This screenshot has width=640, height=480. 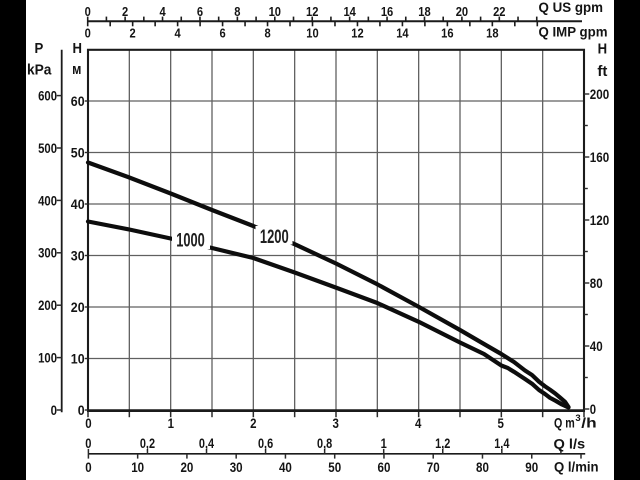 I want to click on svg-text: 120, so click(x=600, y=220).